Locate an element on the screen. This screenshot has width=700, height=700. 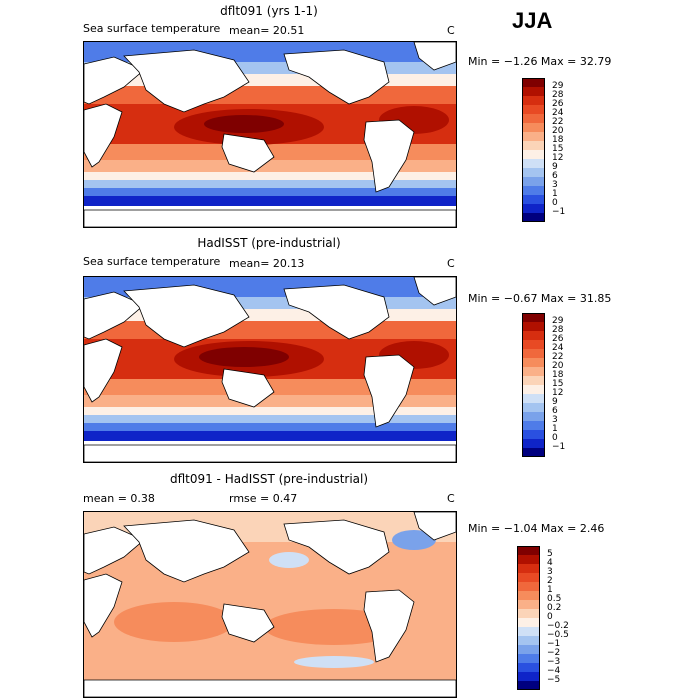
colorbar-tick-label: 4 is located at coordinates (550, 563).